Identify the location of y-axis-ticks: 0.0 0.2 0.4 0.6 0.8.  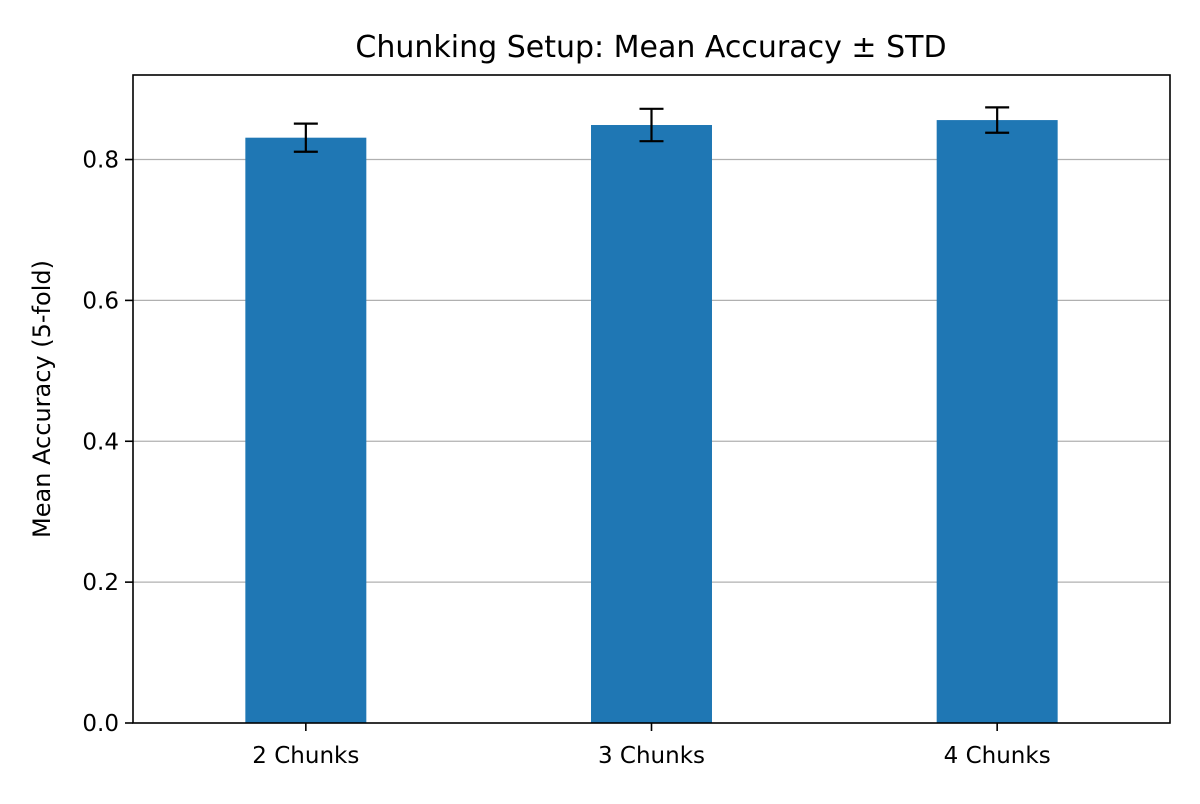
(107, 442).